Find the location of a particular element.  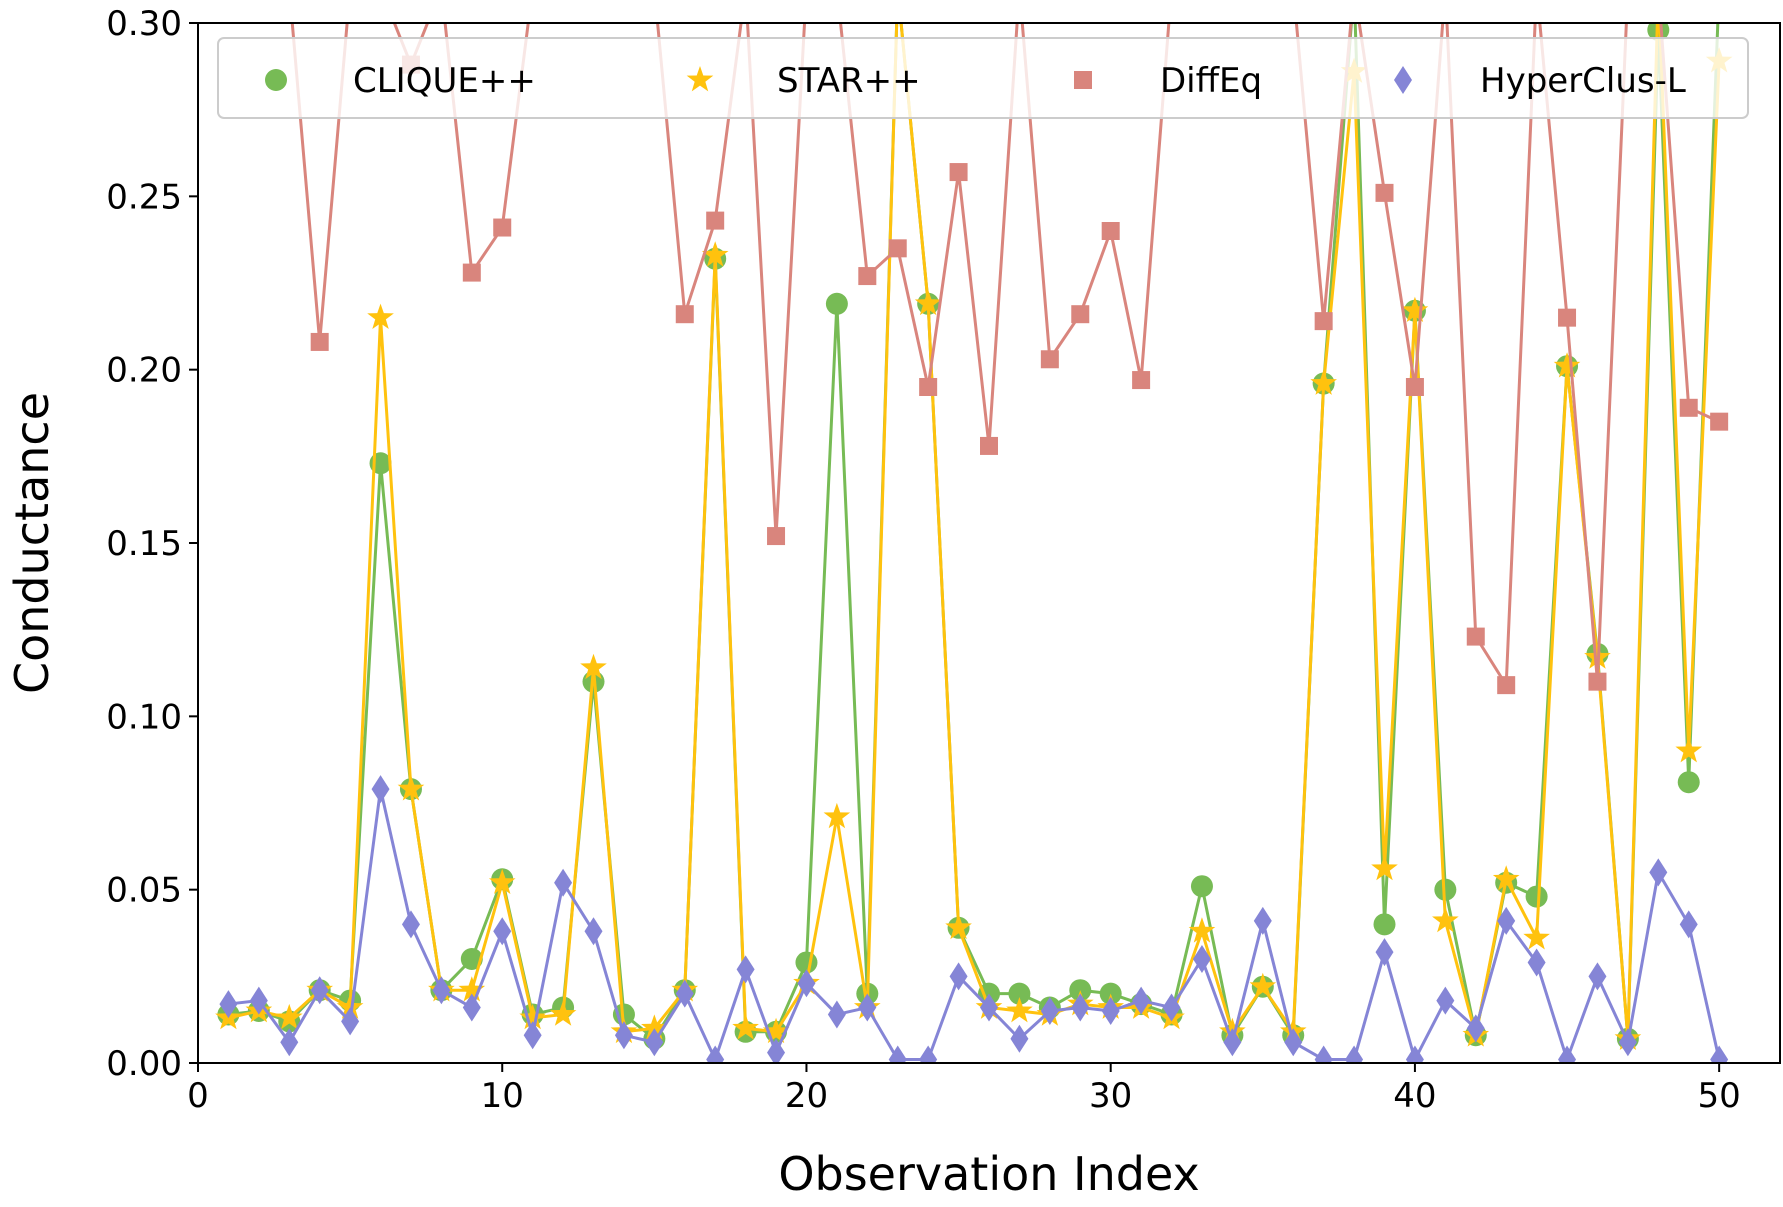

x-axis-title: Observation Index is located at coordinates (988, 1174).